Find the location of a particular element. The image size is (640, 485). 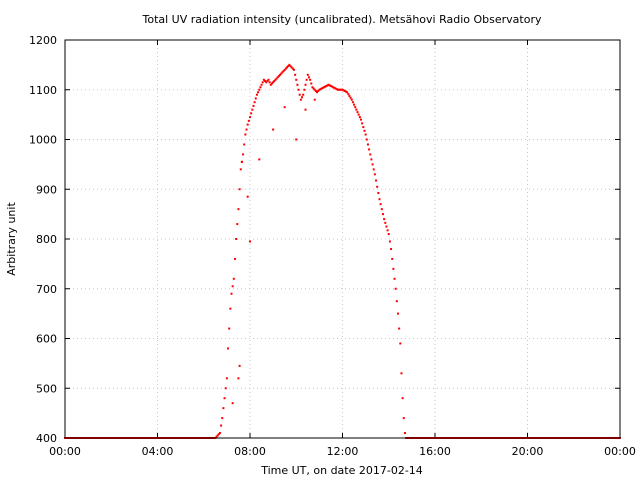

x-tick-label: 00:00 is located at coordinates (65, 451).